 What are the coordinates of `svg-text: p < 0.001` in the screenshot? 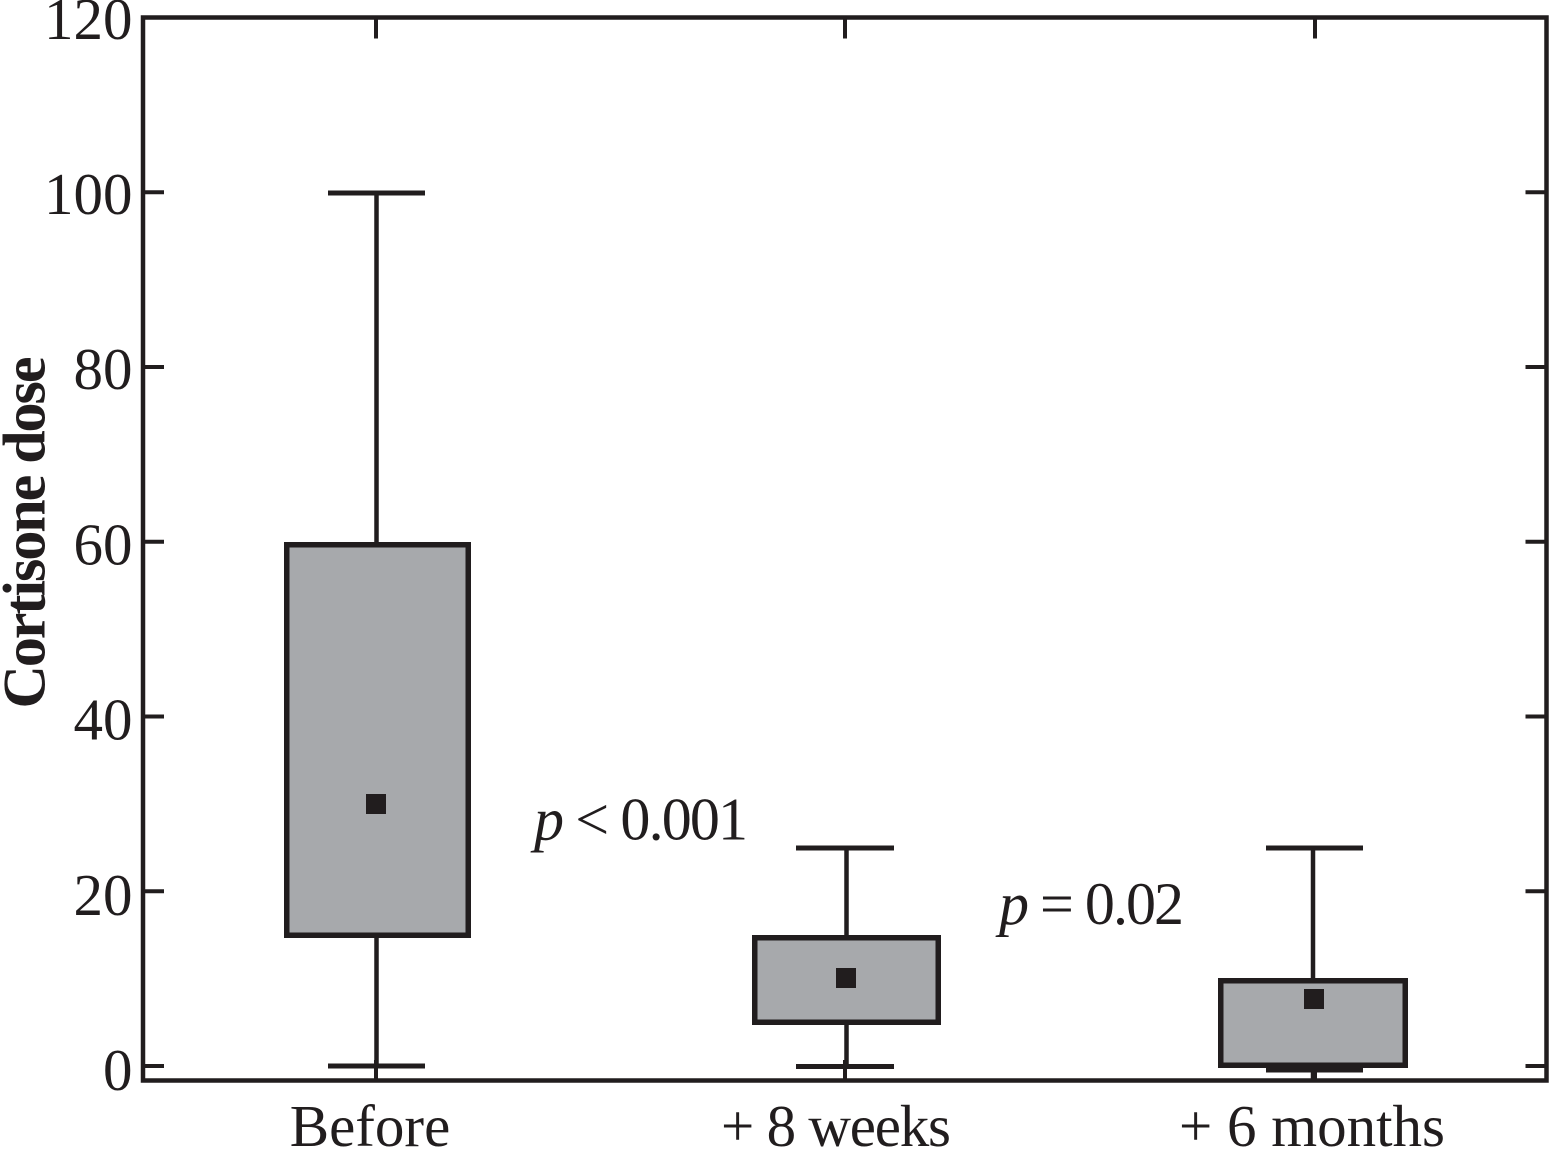 It's located at (639, 820).